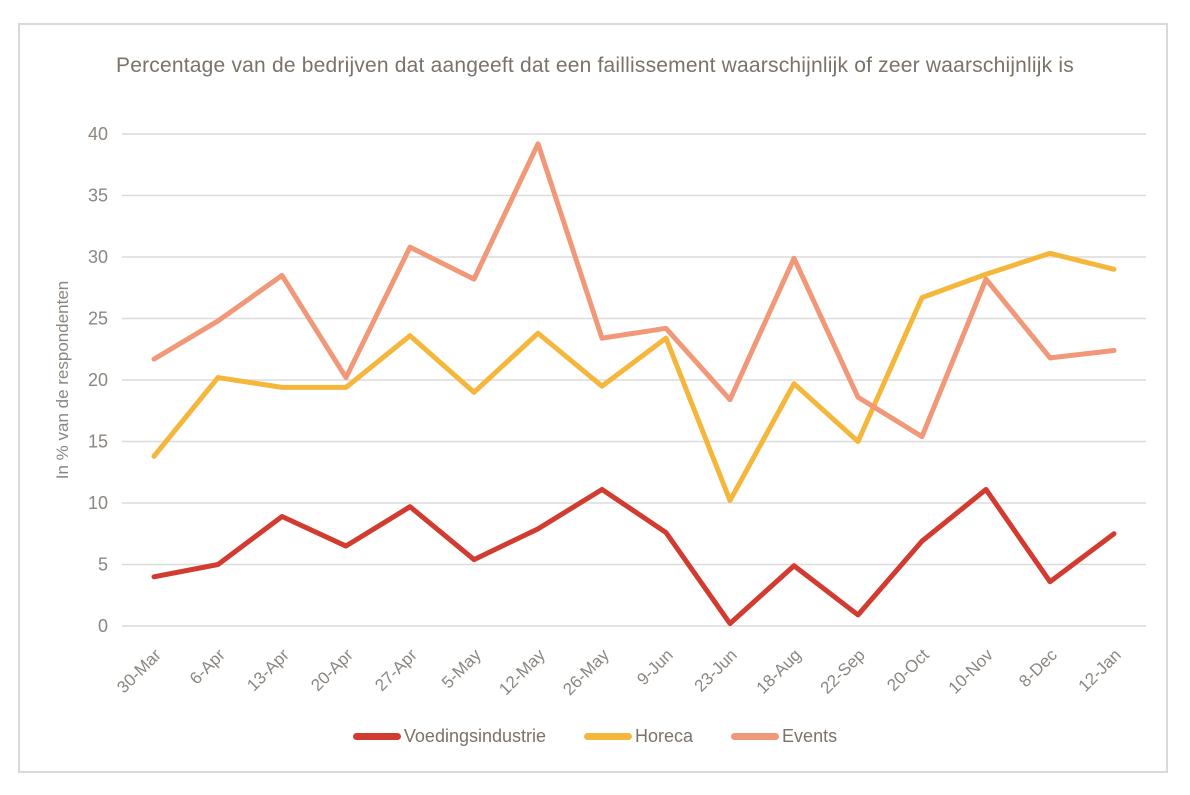 This screenshot has width=1190, height=795. What do you see at coordinates (1100, 670) in the screenshot?
I see `x-tick-label: 12-Jan` at bounding box center [1100, 670].